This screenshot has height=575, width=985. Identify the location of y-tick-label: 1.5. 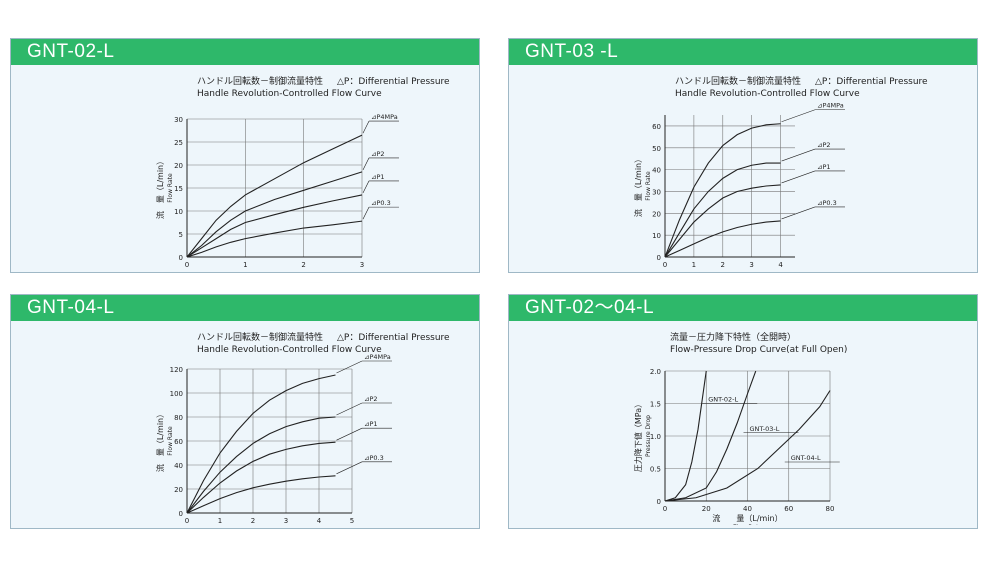
(655, 405).